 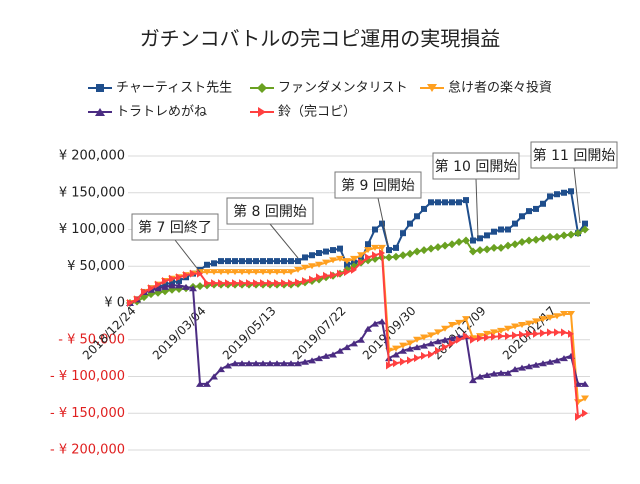 What do you see at coordinates (262, 88) in the screenshot?
I see `legend-marker` at bounding box center [262, 88].